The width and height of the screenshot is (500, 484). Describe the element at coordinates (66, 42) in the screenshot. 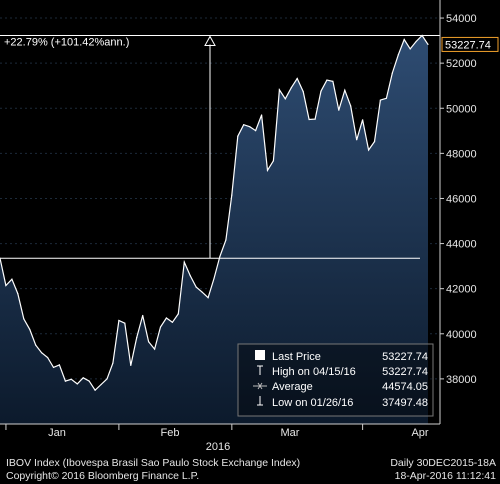

I see `change-annotation: +22.79% (+101.42%ann.)` at that location.